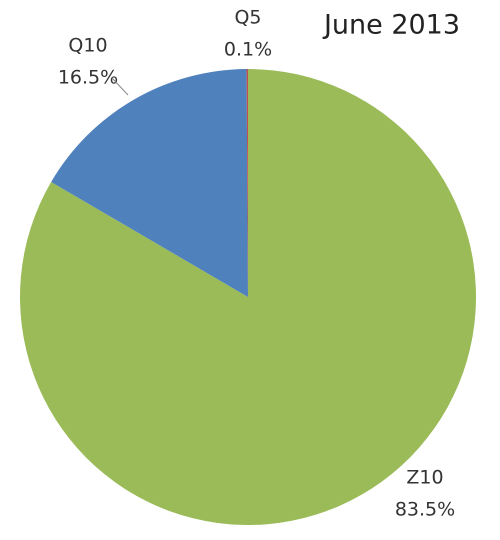  What do you see at coordinates (247, 183) in the screenshot?
I see `pie-slice` at bounding box center [247, 183].